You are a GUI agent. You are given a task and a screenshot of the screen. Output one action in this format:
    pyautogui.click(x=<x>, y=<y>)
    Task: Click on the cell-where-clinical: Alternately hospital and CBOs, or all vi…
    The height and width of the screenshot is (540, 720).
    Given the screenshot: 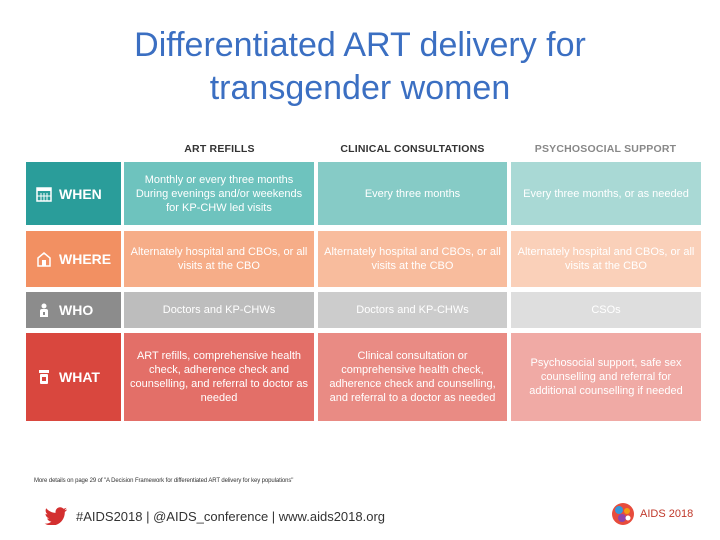 What is the action you would take?
    pyautogui.click(x=412, y=259)
    